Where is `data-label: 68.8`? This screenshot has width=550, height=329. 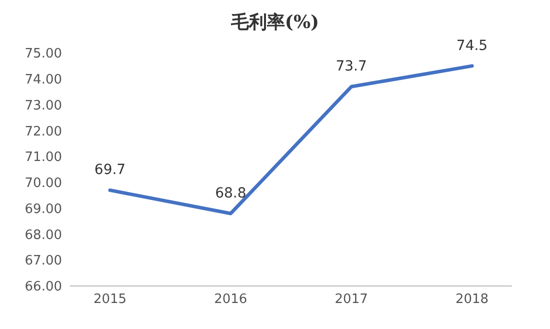 data-label: 68.8 is located at coordinates (230, 194).